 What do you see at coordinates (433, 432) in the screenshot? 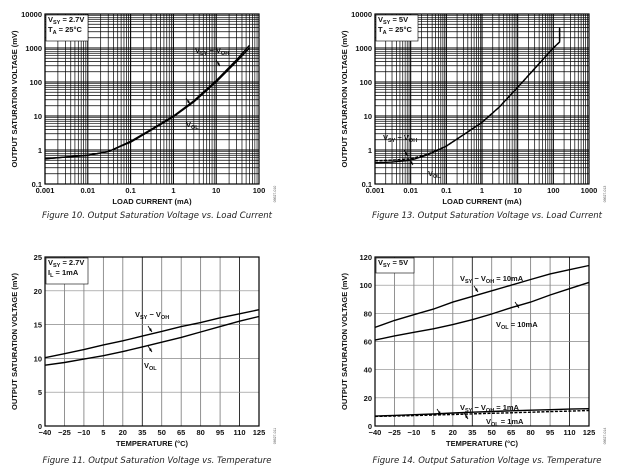
I see `x-tick-label: 5` at bounding box center [433, 432].